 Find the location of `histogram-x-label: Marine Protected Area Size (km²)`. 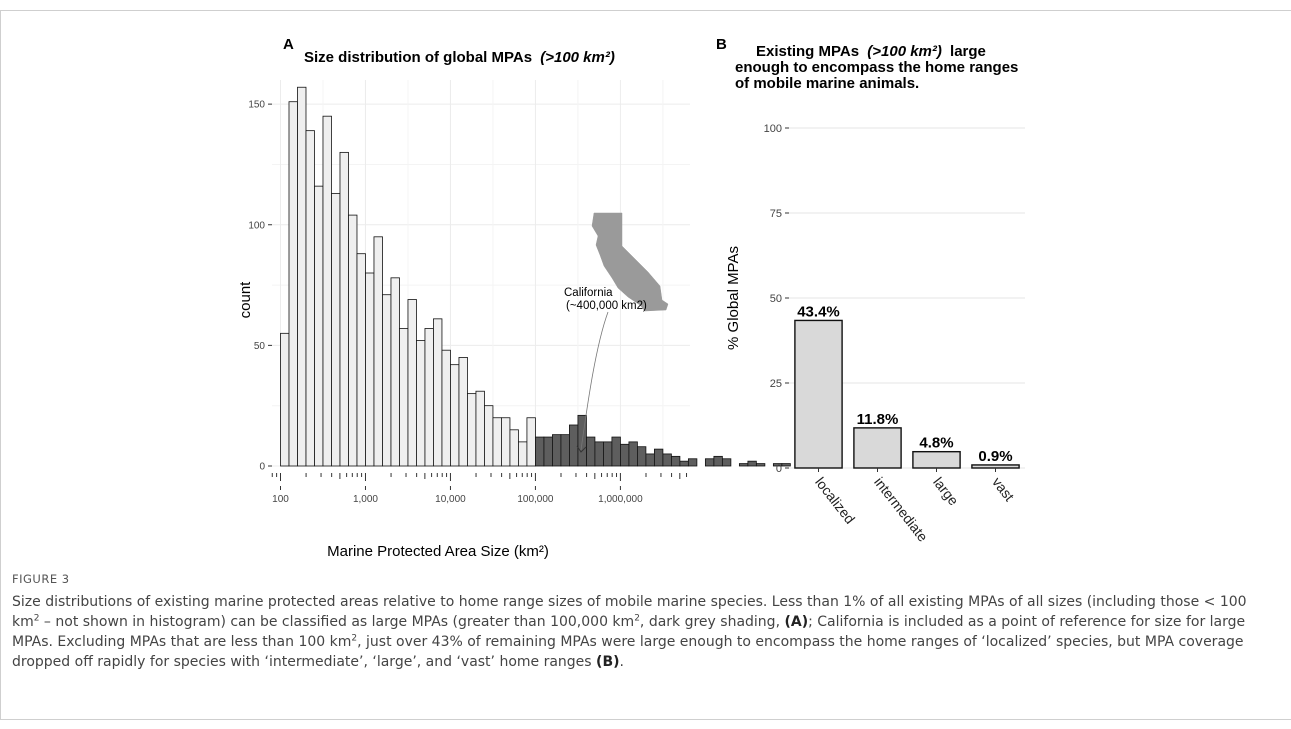

histogram-x-label: Marine Protected Area Size (km²) is located at coordinates (438, 551).